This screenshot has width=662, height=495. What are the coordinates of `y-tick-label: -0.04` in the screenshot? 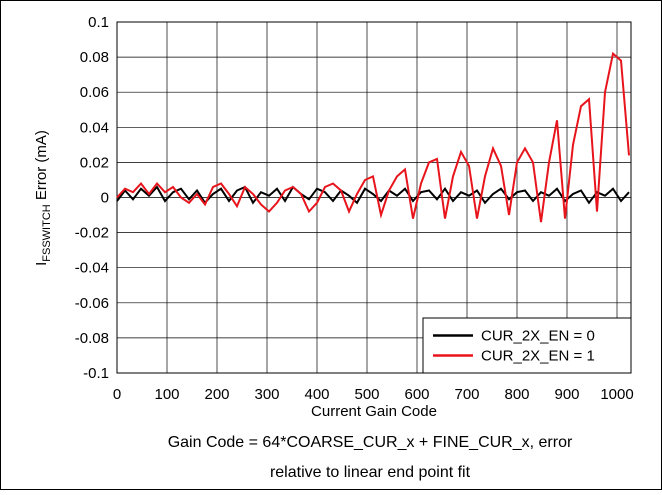 It's located at (92, 268).